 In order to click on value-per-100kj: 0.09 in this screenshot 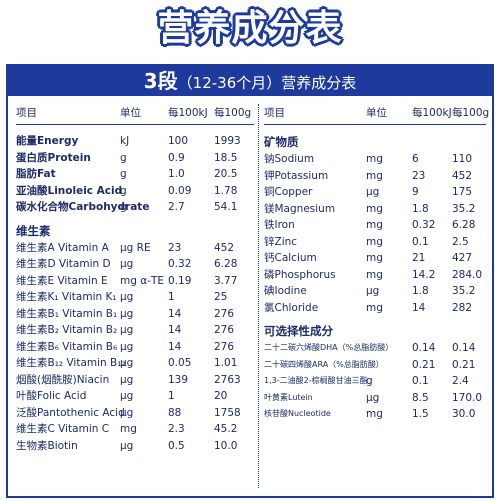, I will do `click(180, 190)`.